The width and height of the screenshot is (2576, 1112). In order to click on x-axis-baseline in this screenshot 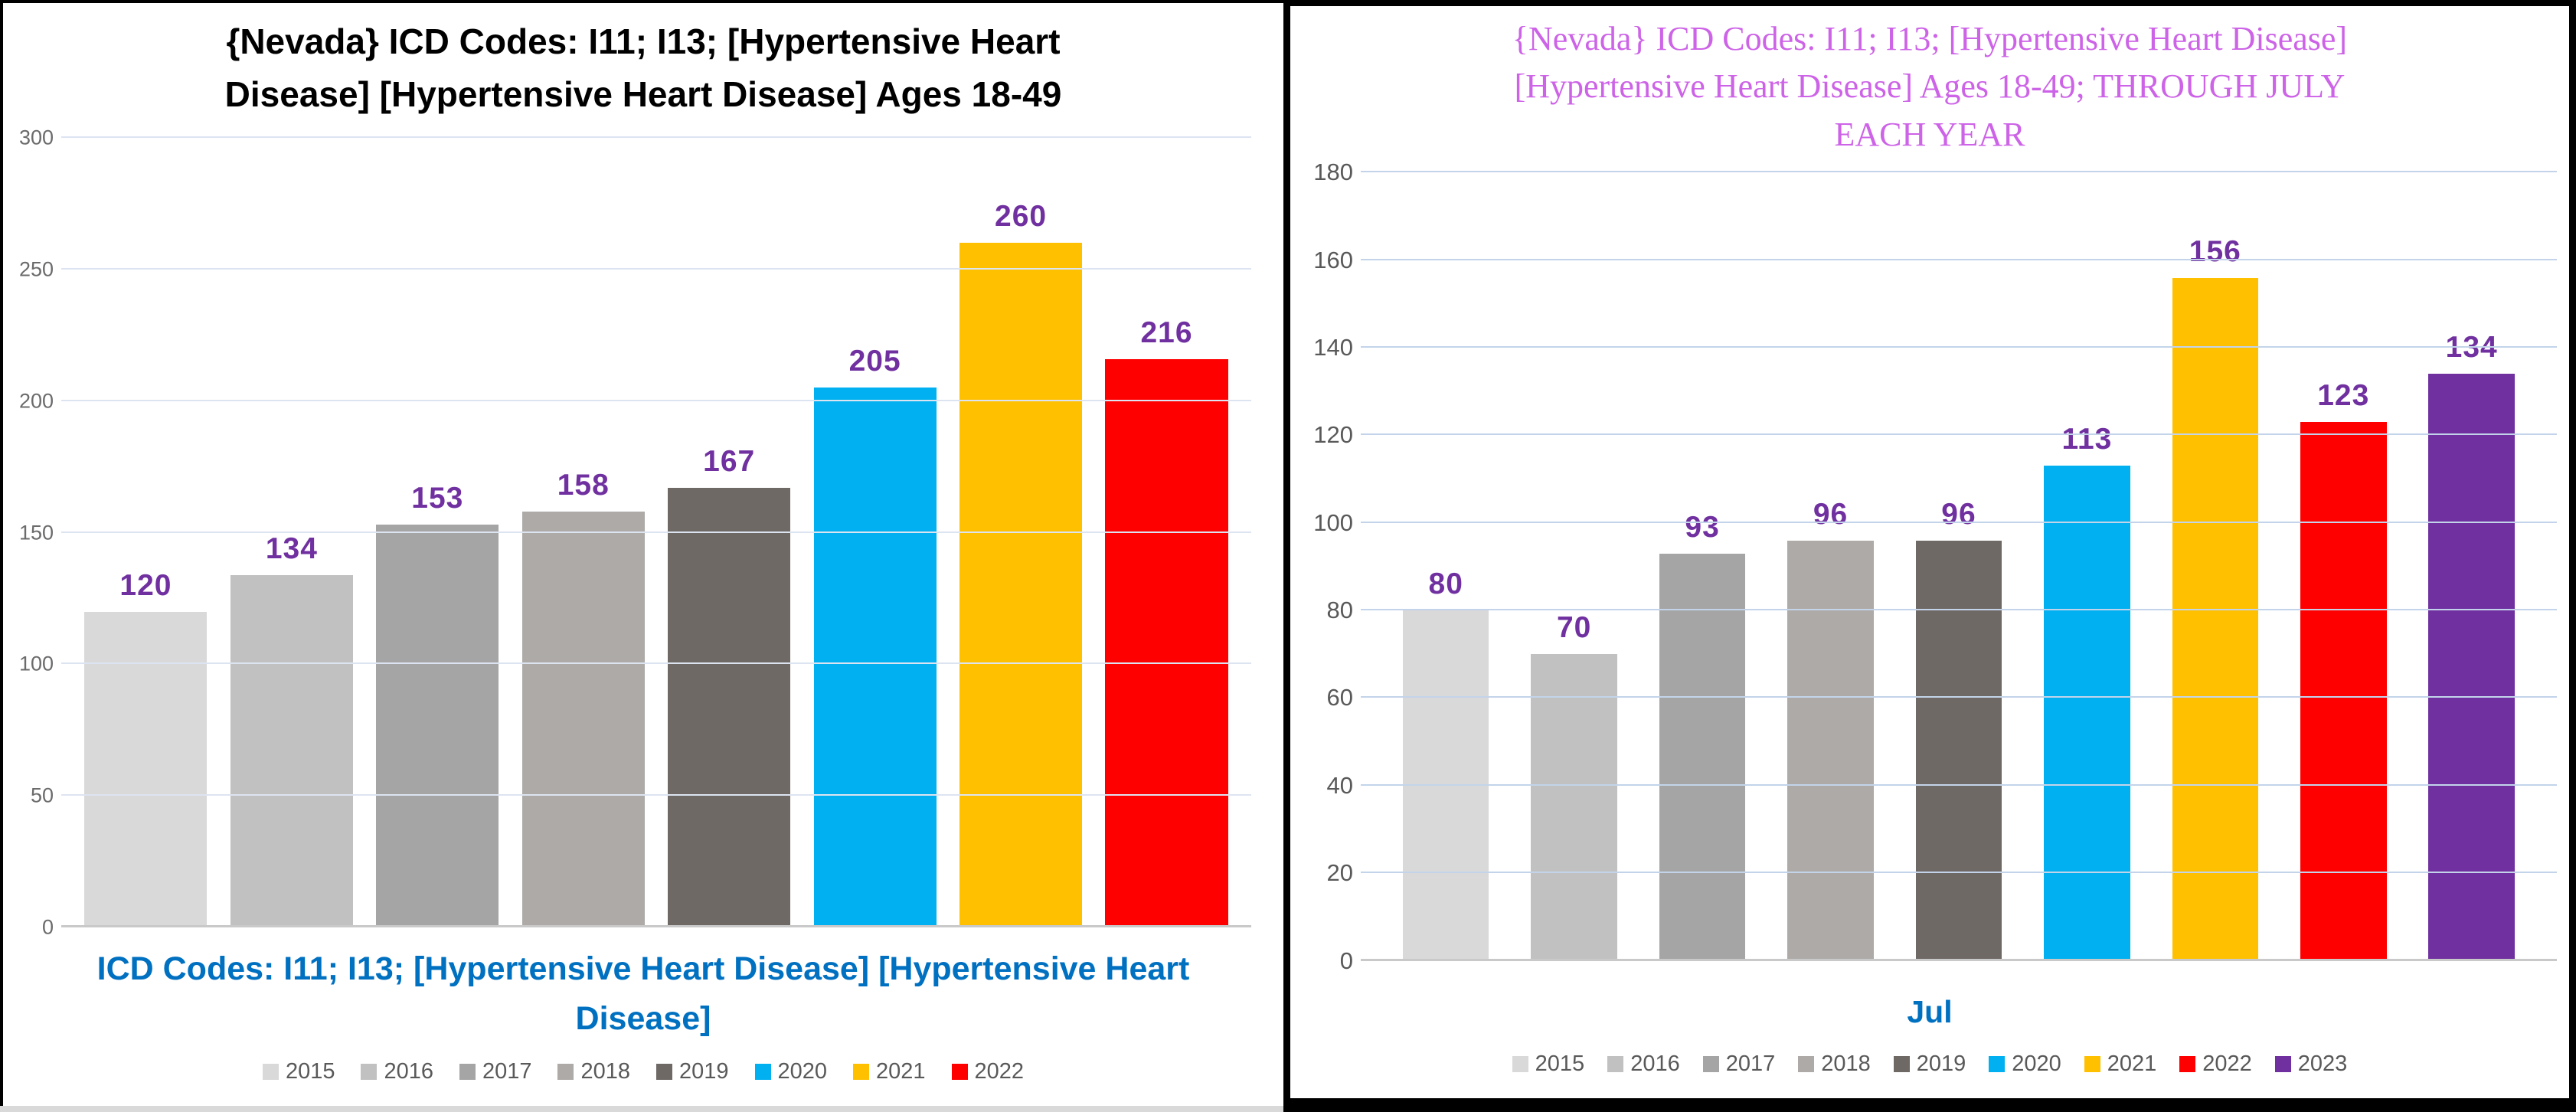, I will do `click(1959, 959)`.